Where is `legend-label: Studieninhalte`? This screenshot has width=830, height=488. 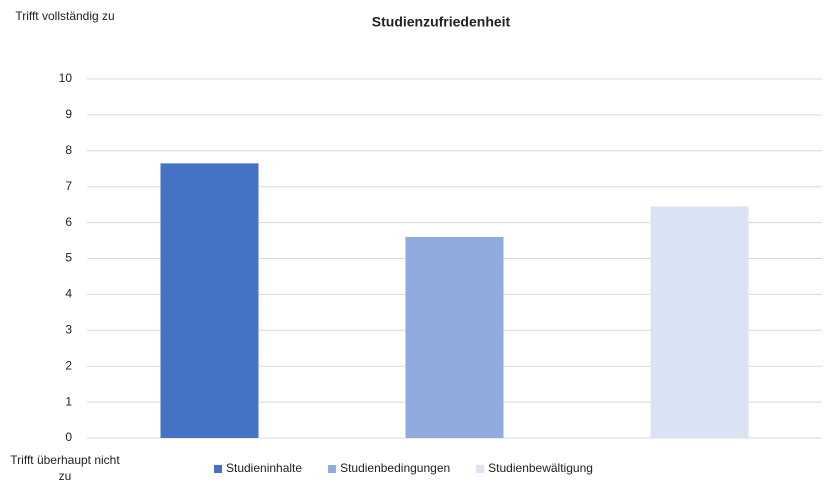
legend-label: Studieninhalte is located at coordinates (264, 468).